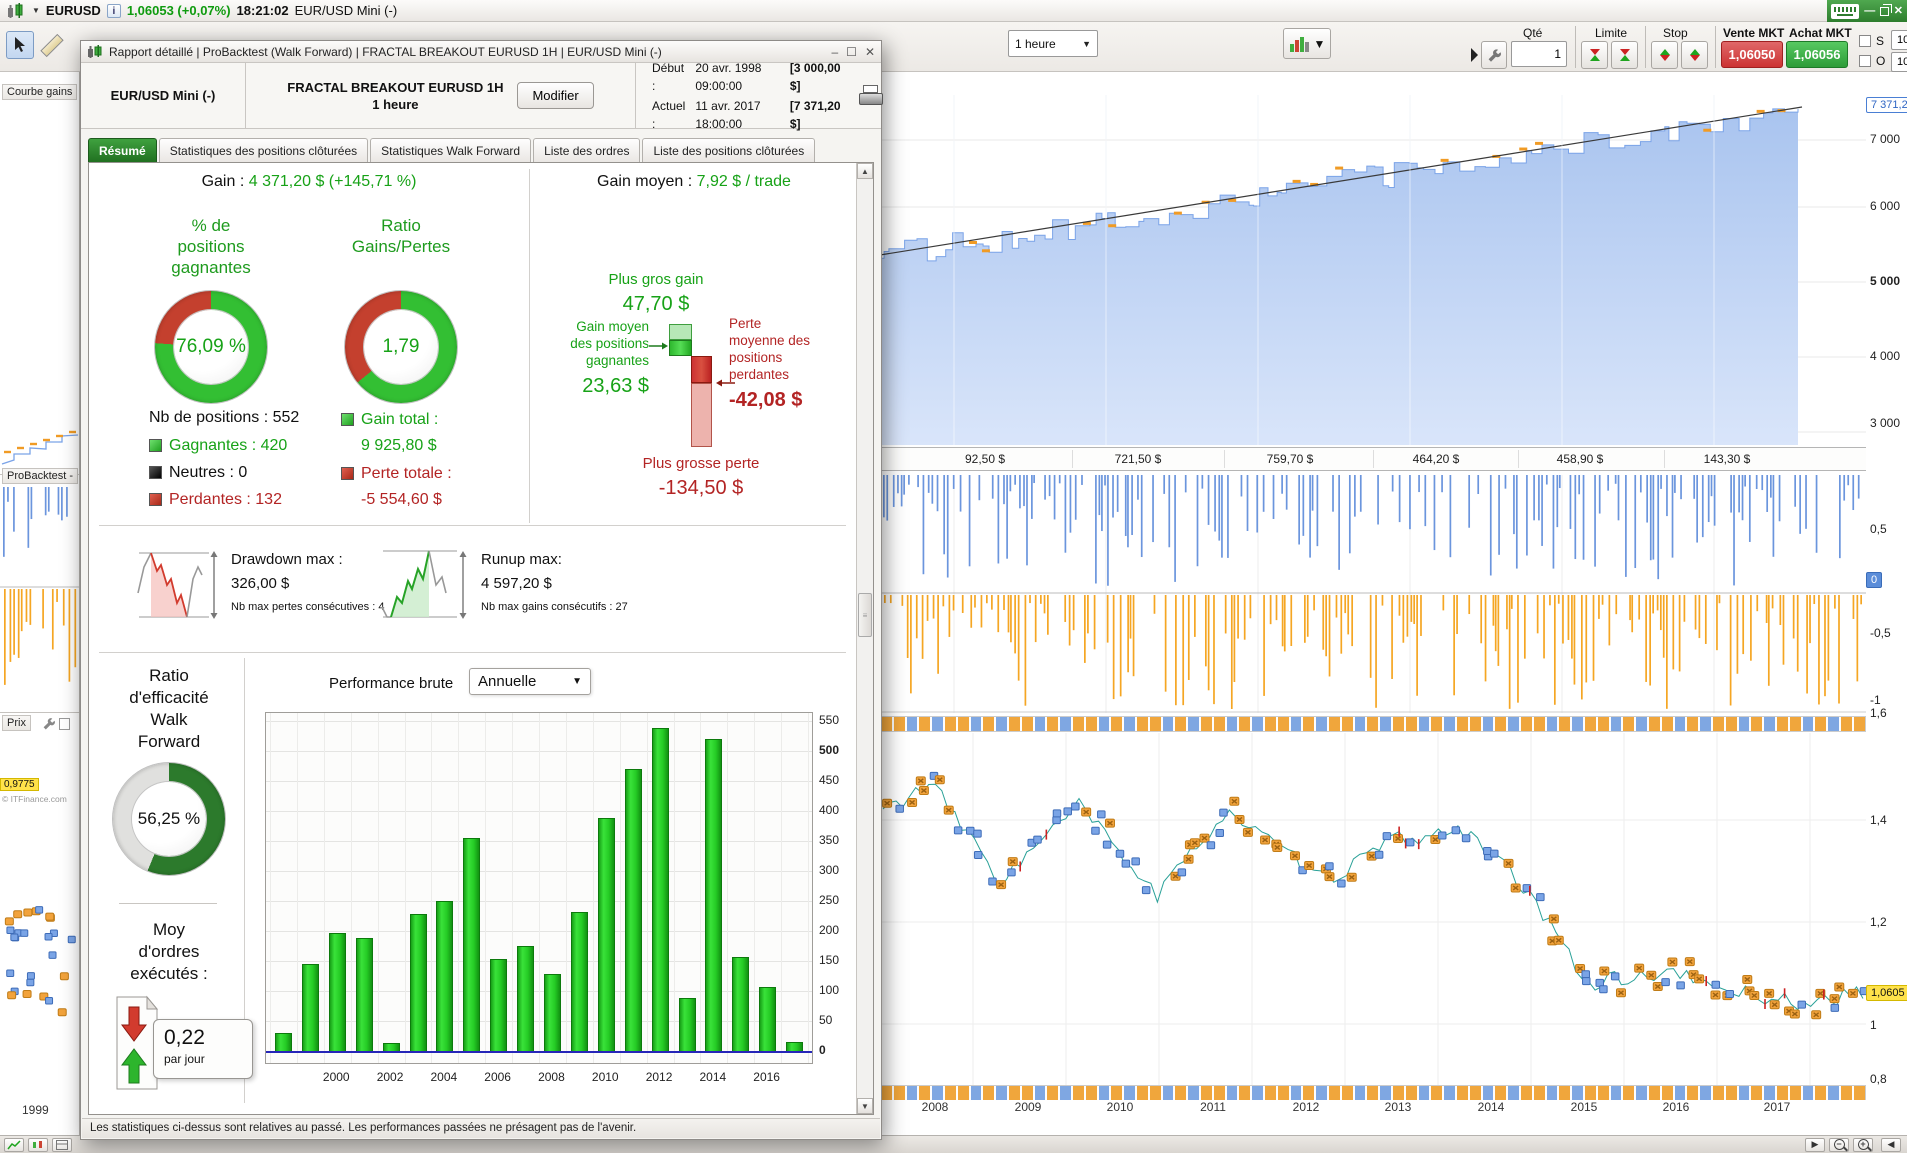 This screenshot has width=1907, height=1153. I want to click on tab-4: Liste des positions clôturées, so click(729, 150).